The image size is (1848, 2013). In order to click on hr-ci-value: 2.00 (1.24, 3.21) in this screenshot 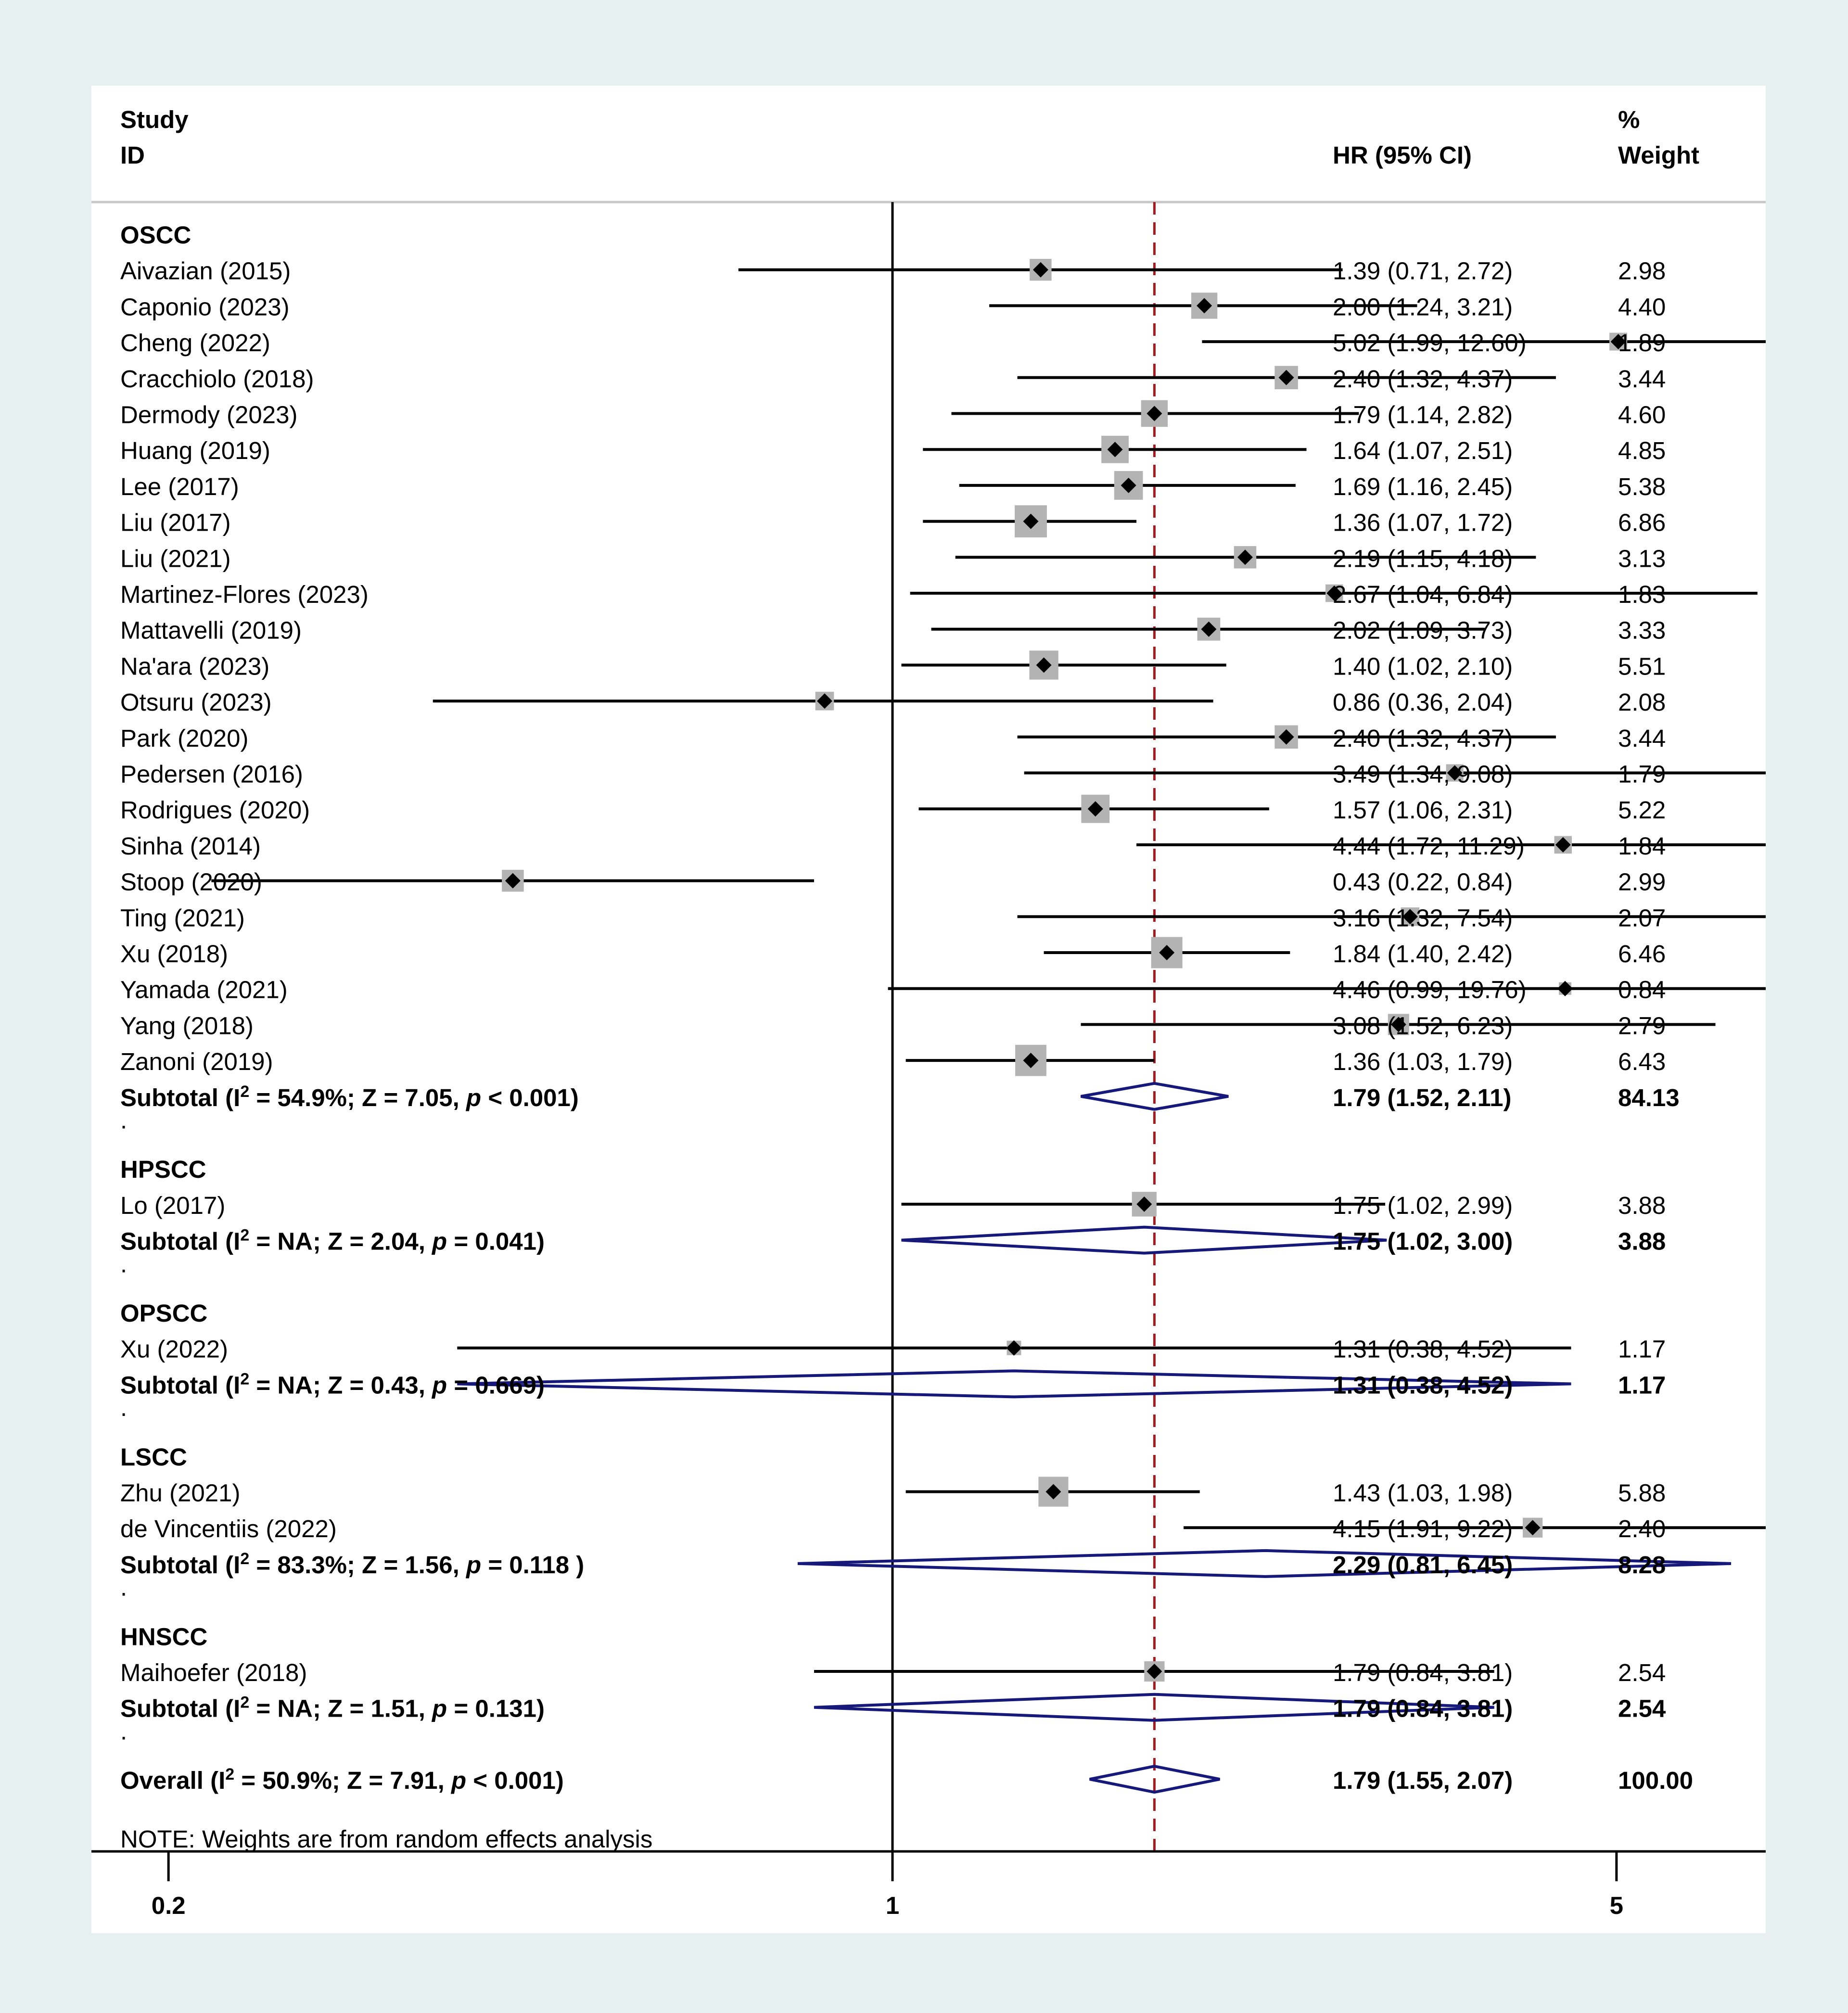, I will do `click(1423, 306)`.